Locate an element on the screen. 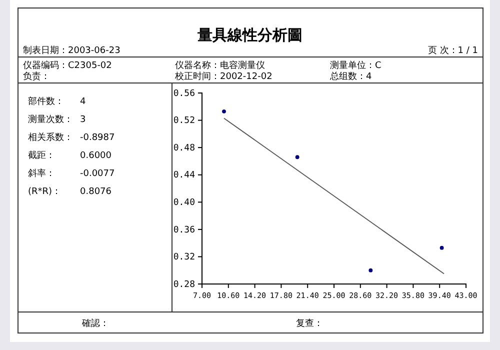 The image size is (500, 350). text: 部件数： is located at coordinates (46, 101).